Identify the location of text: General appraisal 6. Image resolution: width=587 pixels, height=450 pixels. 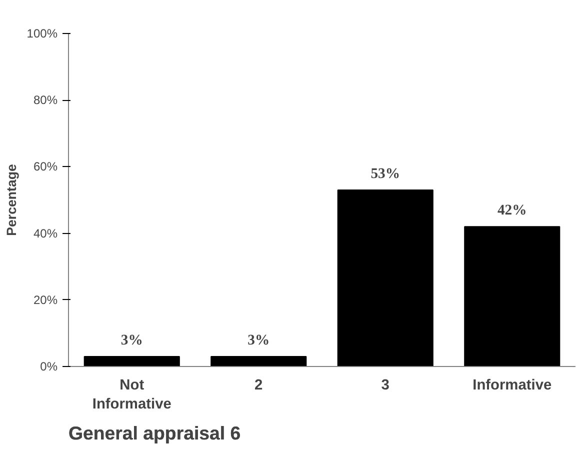
(154, 433).